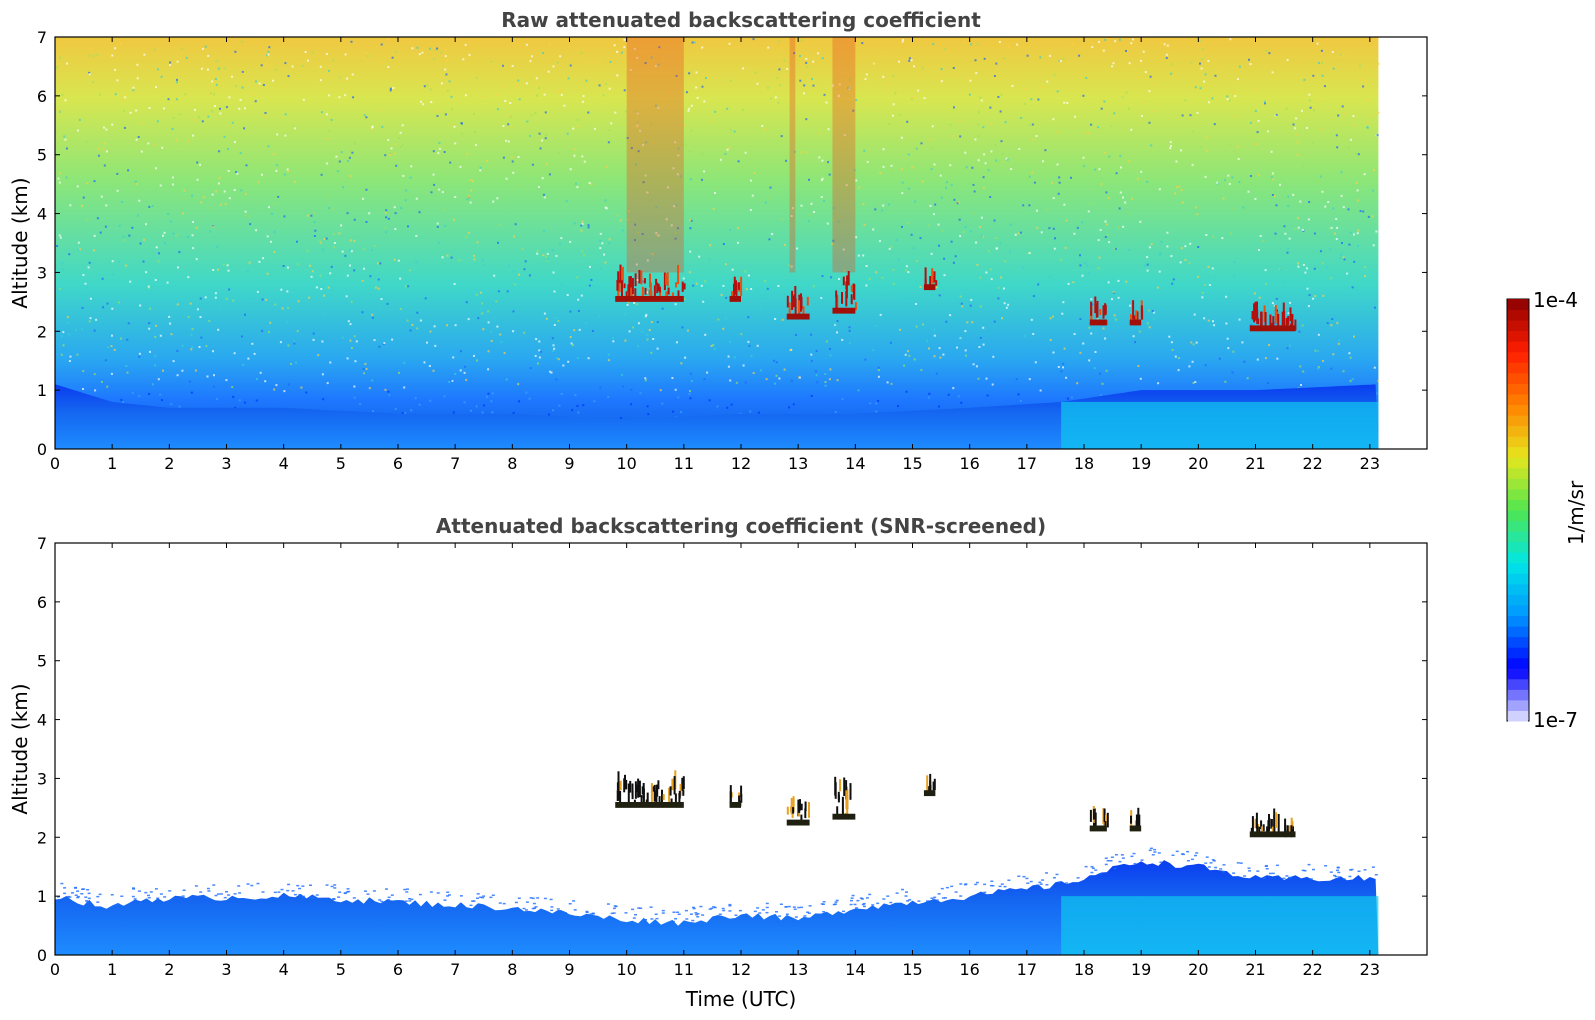  What do you see at coordinates (42, 331) in the screenshot?
I see `y-tick-label: 2` at bounding box center [42, 331].